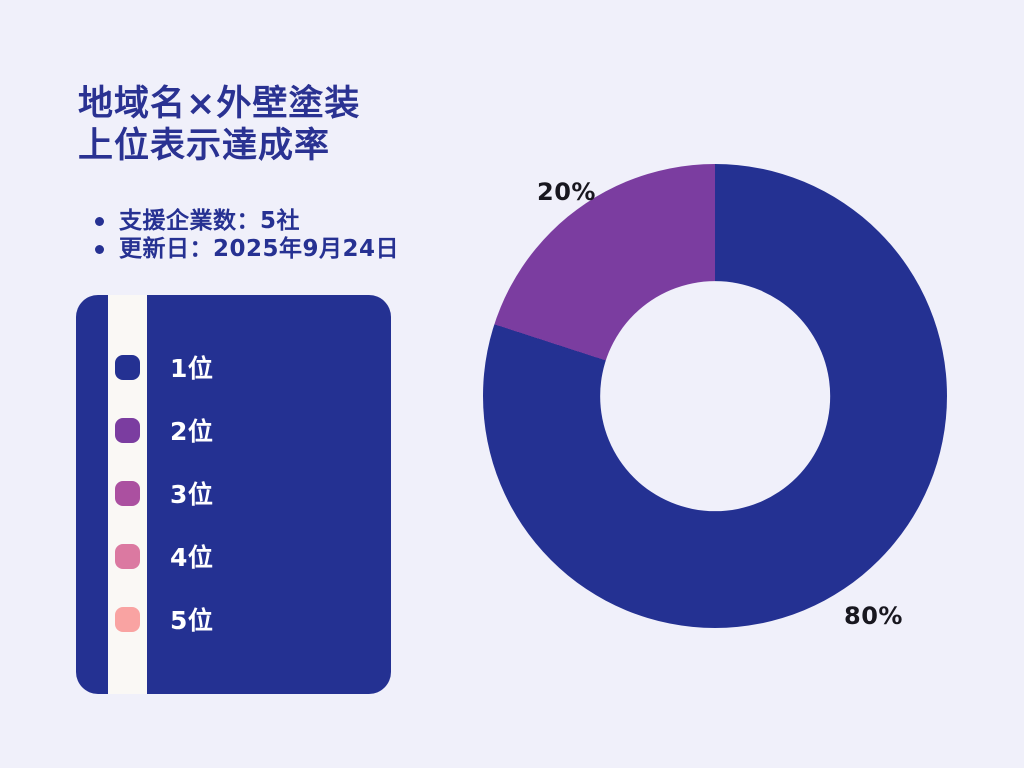  Describe the element at coordinates (127, 493) in the screenshot. I see `legend-swatch-rank3` at that location.